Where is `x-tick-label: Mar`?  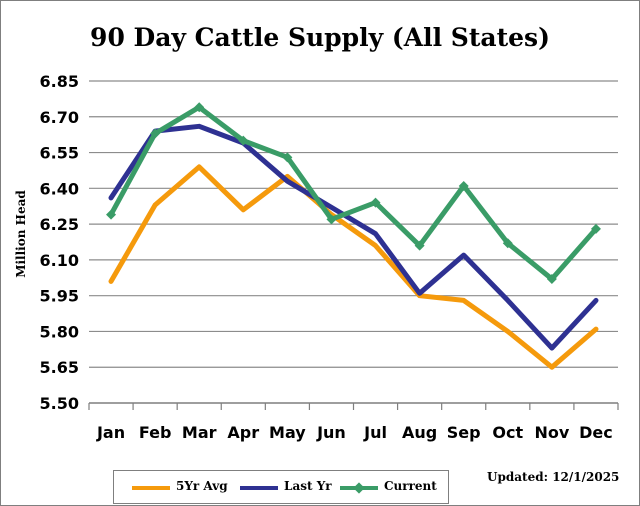 x-tick-label: Mar is located at coordinates (199, 432).